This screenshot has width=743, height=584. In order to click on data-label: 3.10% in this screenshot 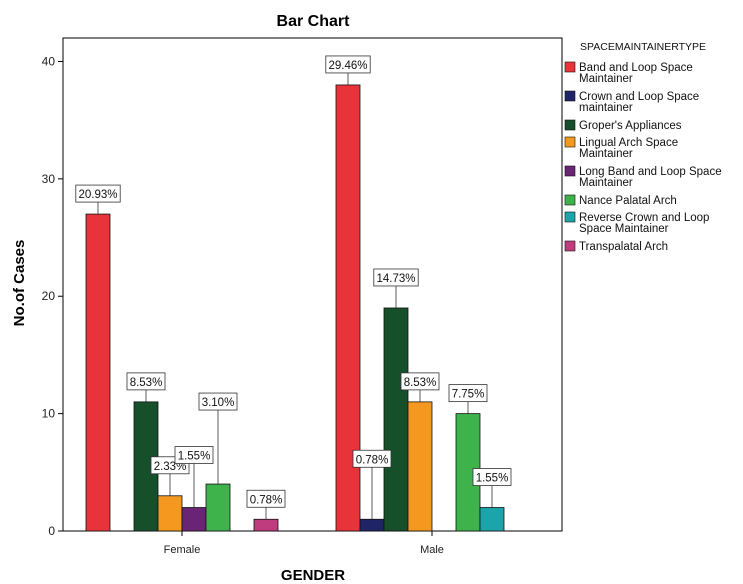, I will do `click(218, 403)`.